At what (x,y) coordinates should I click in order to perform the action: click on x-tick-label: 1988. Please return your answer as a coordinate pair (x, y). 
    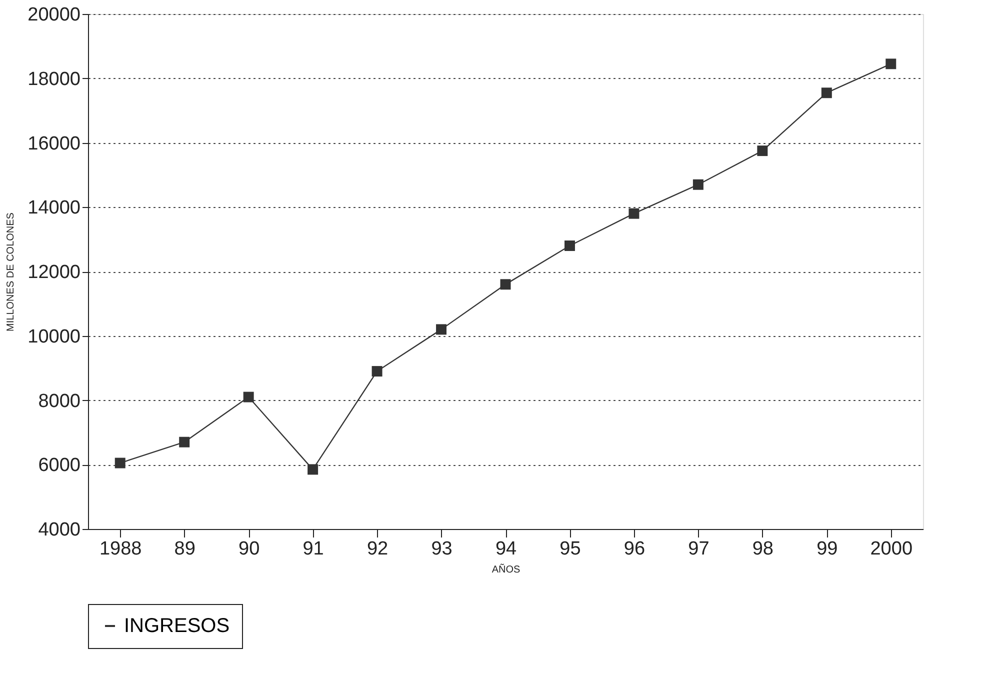
    Looking at the image, I should click on (120, 549).